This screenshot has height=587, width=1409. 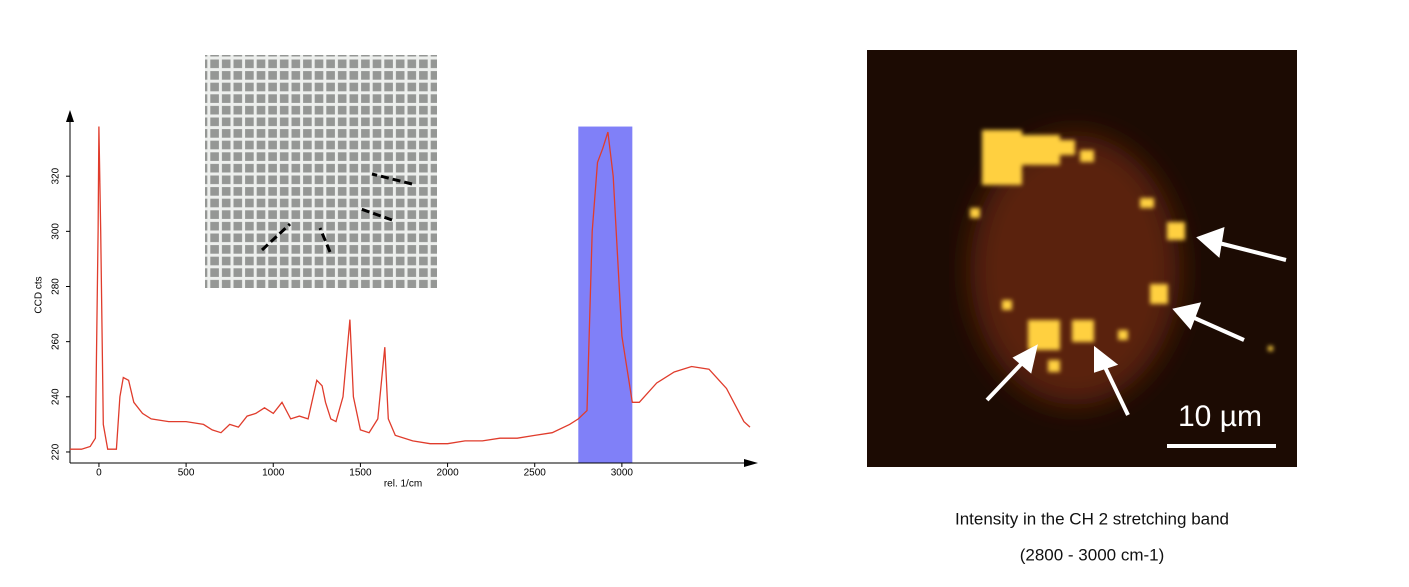 I want to click on y-tick-label: 320, so click(x=56, y=175).